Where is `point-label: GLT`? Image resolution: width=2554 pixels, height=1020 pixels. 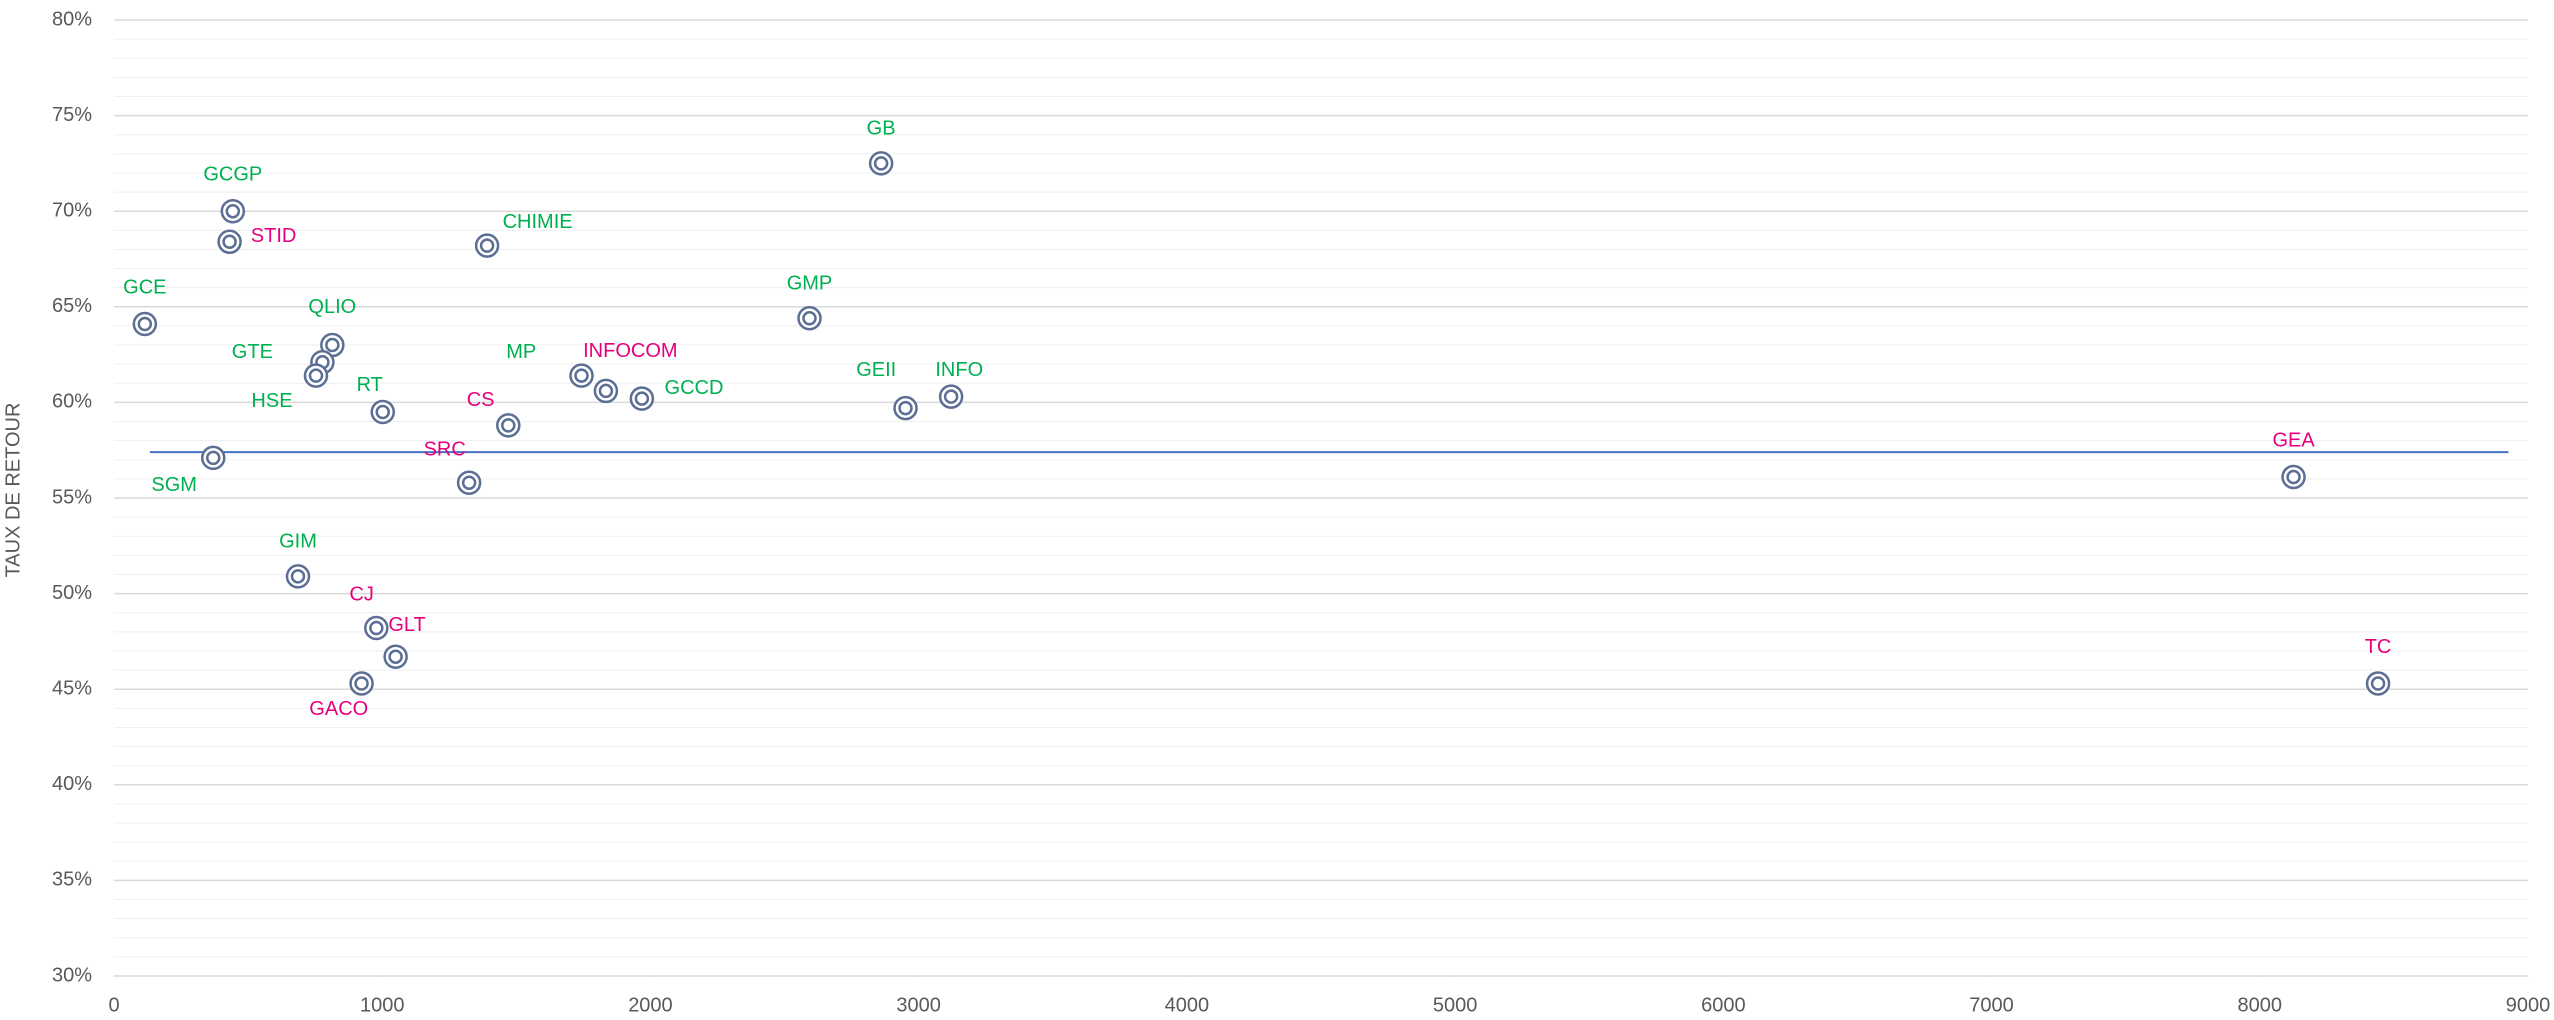
point-label: GLT is located at coordinates (406, 625).